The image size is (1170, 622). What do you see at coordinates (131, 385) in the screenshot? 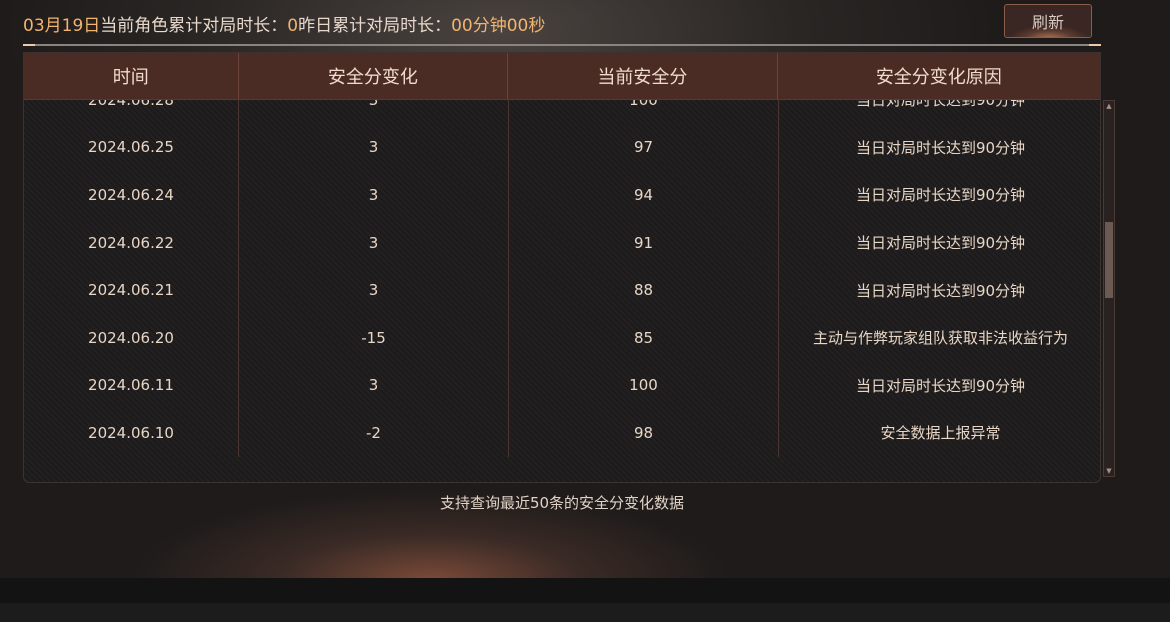
I see `cell-time: 2024.06.11` at bounding box center [131, 385].